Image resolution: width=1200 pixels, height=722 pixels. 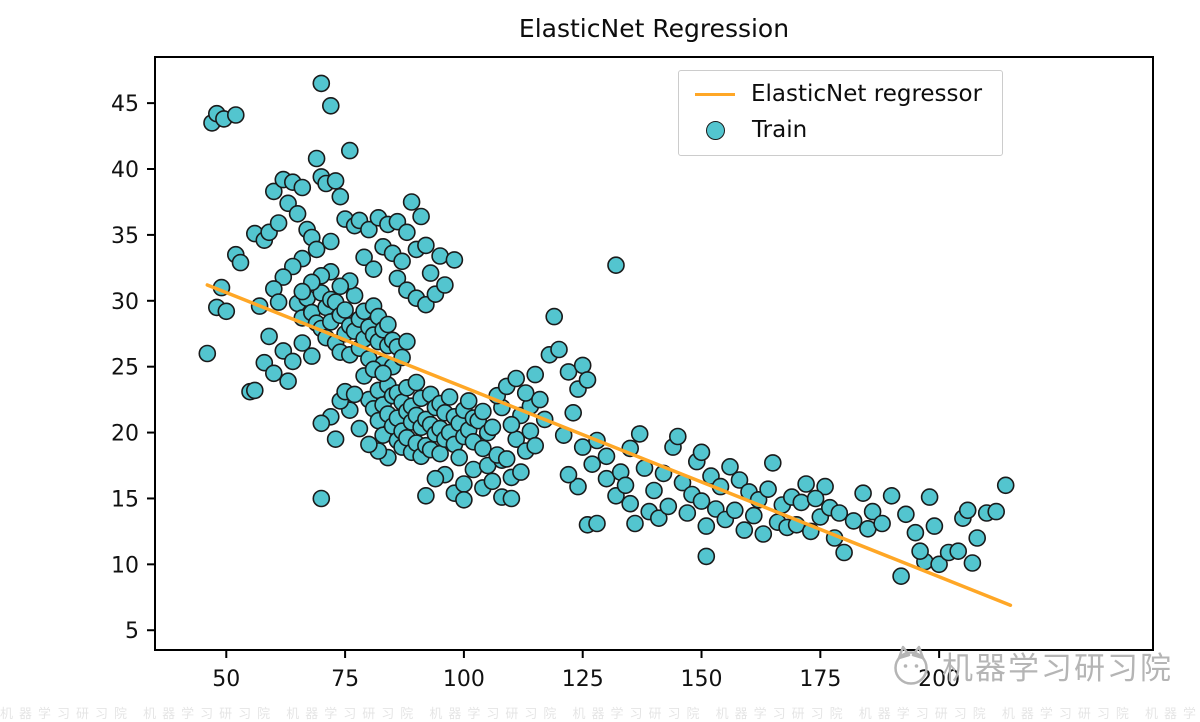 What do you see at coordinates (464, 679) in the screenshot?
I see `x-tick-label: 100` at bounding box center [464, 679].